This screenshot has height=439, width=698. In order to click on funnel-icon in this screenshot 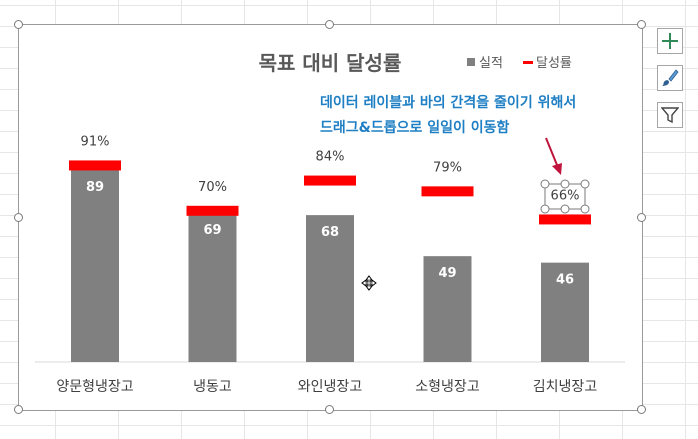, I will do `click(670, 115)`.